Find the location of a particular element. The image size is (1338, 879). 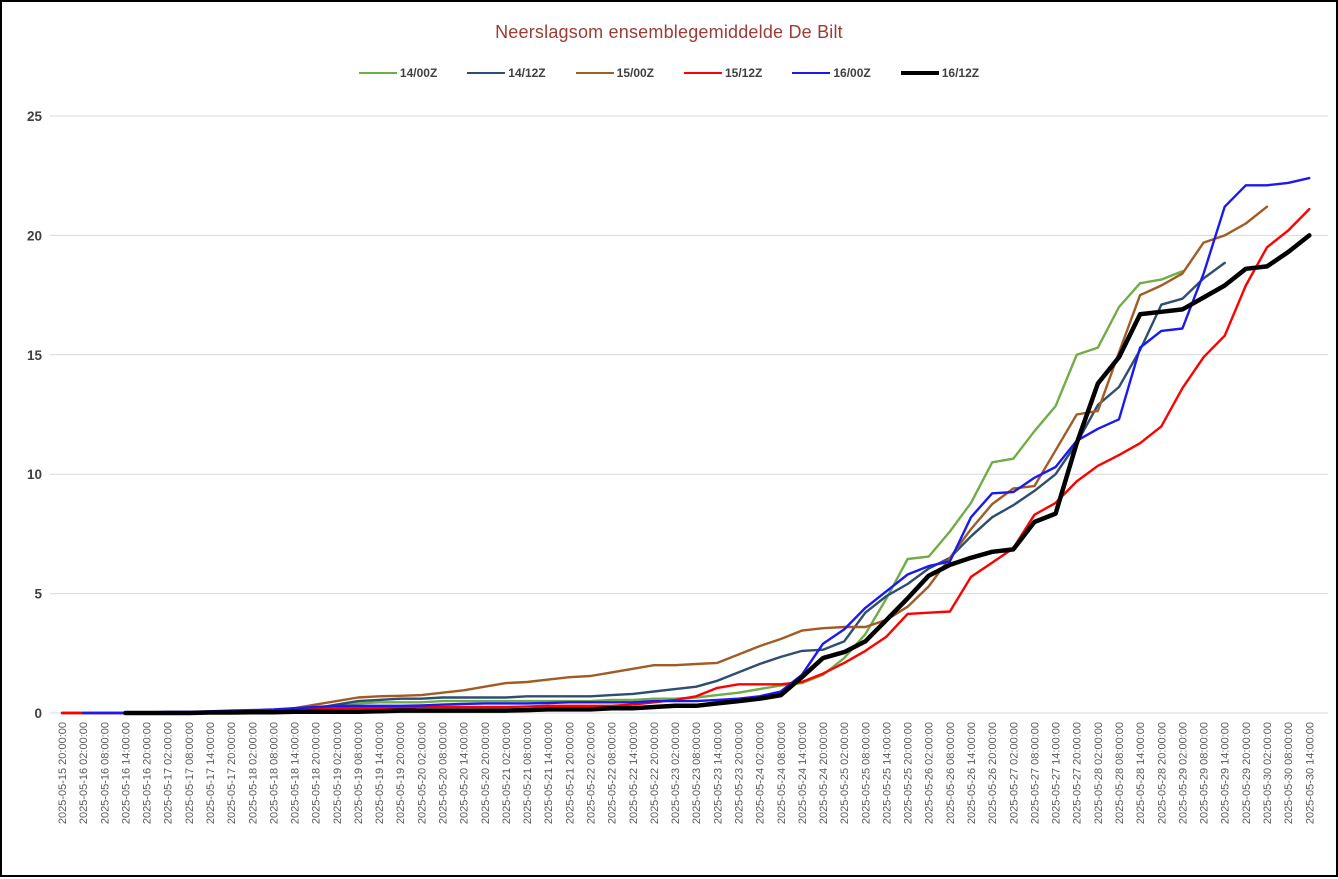

x-axis-label: 2025-05-22 20:00:00 is located at coordinates (655, 773).